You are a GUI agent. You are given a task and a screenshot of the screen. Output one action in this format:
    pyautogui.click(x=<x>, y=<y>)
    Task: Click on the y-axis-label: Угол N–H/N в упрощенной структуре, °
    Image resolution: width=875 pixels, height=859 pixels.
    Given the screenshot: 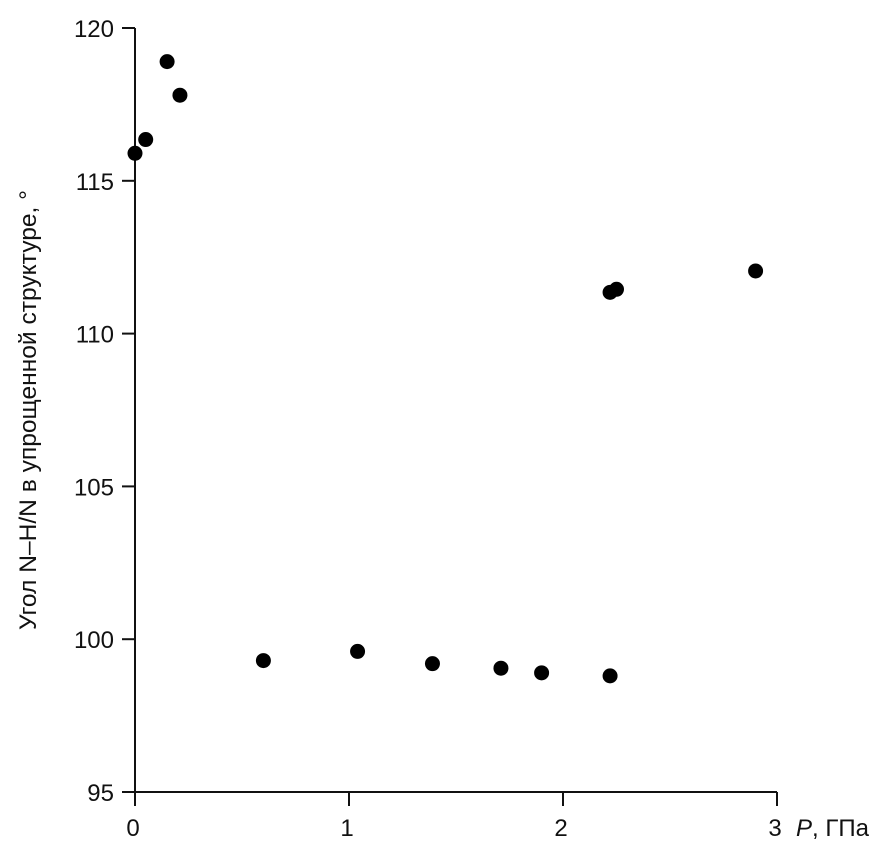 What is the action you would take?
    pyautogui.click(x=28, y=410)
    